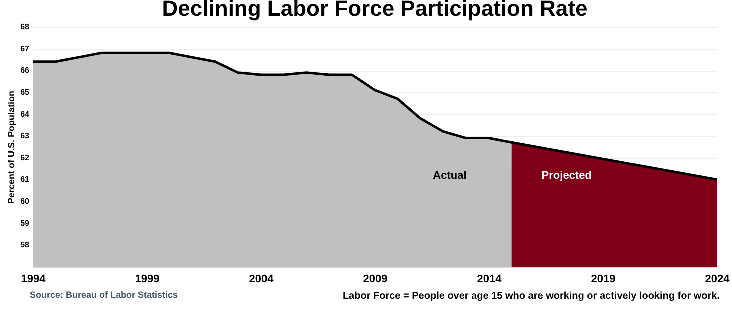 The height and width of the screenshot is (321, 732). What do you see at coordinates (104, 295) in the screenshot?
I see `source-note: Source: Bureau of Labor Statistics` at bounding box center [104, 295].